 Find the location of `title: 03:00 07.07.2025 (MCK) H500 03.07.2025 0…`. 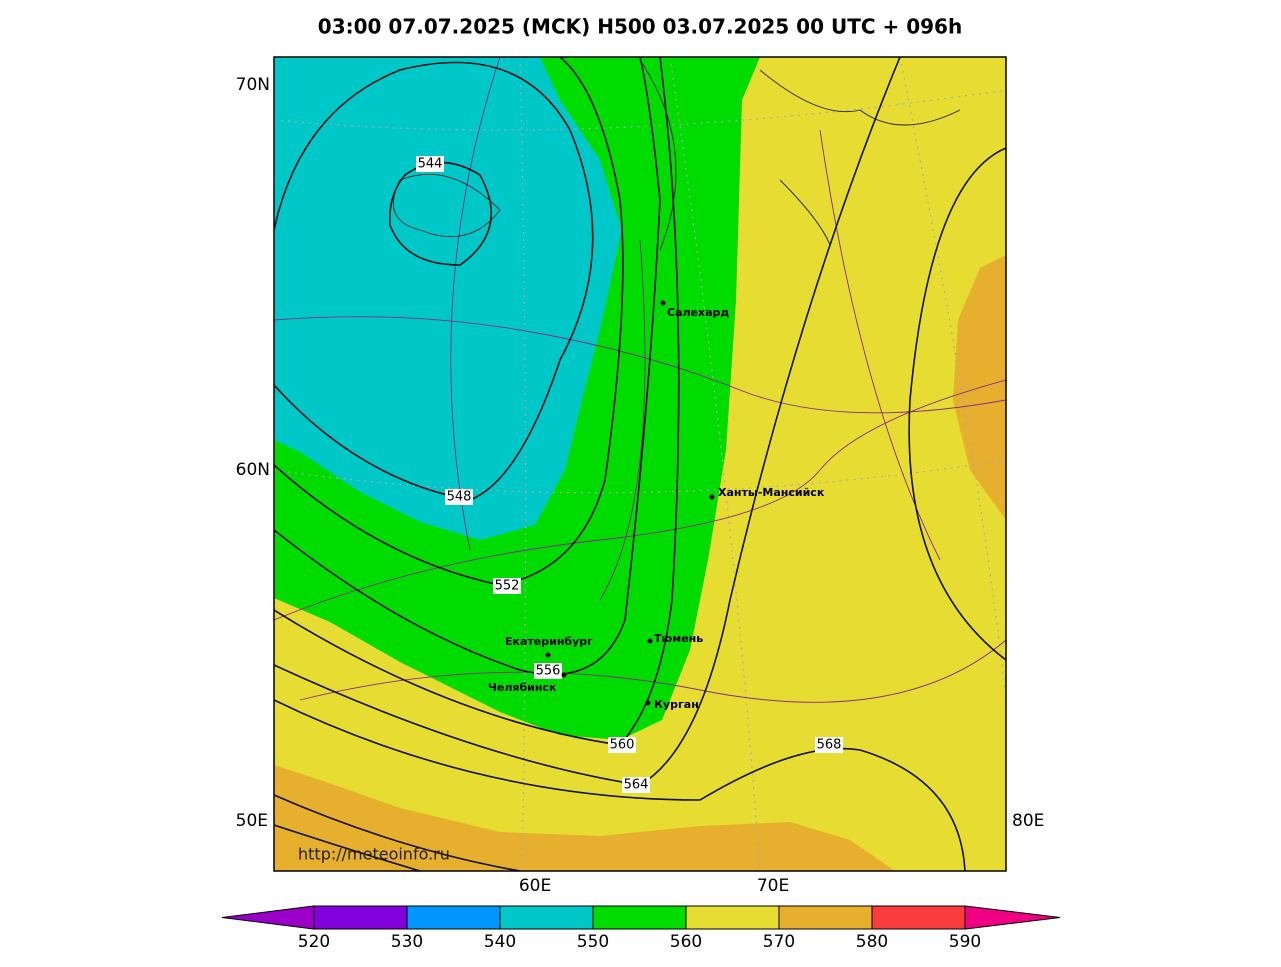

title: 03:00 07.07.2025 (MCK) H500 03.07.2025 0… is located at coordinates (640, 27).